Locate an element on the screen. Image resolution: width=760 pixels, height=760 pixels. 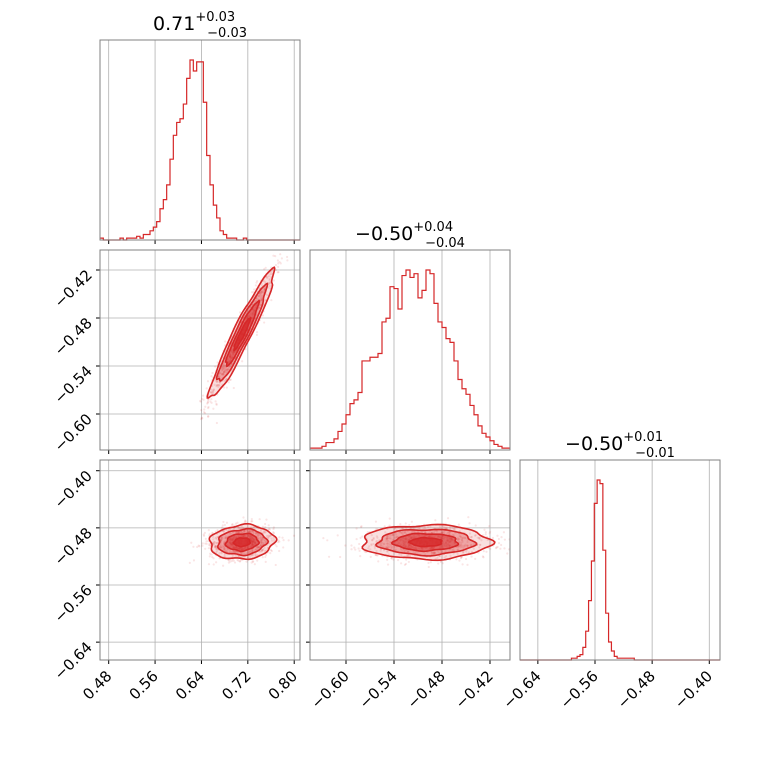
x-tick-label: 0.80 is located at coordinates (283, 685).